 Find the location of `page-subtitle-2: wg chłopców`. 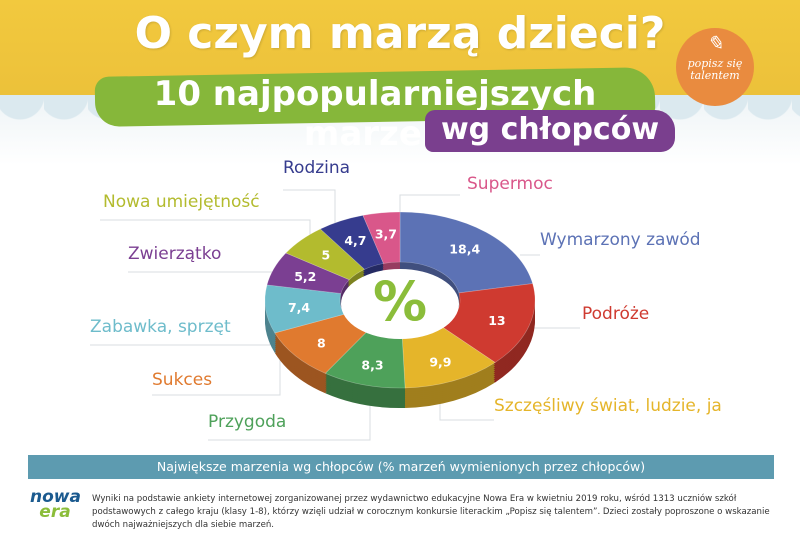

page-subtitle-2: wg chłopców is located at coordinates (550, 129).